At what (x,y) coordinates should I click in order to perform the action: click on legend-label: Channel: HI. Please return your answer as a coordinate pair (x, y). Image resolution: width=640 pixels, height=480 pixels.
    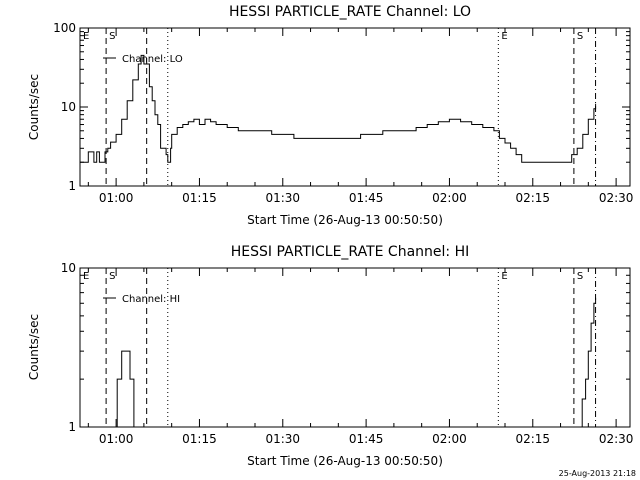
    Looking at the image, I should click on (151, 299).